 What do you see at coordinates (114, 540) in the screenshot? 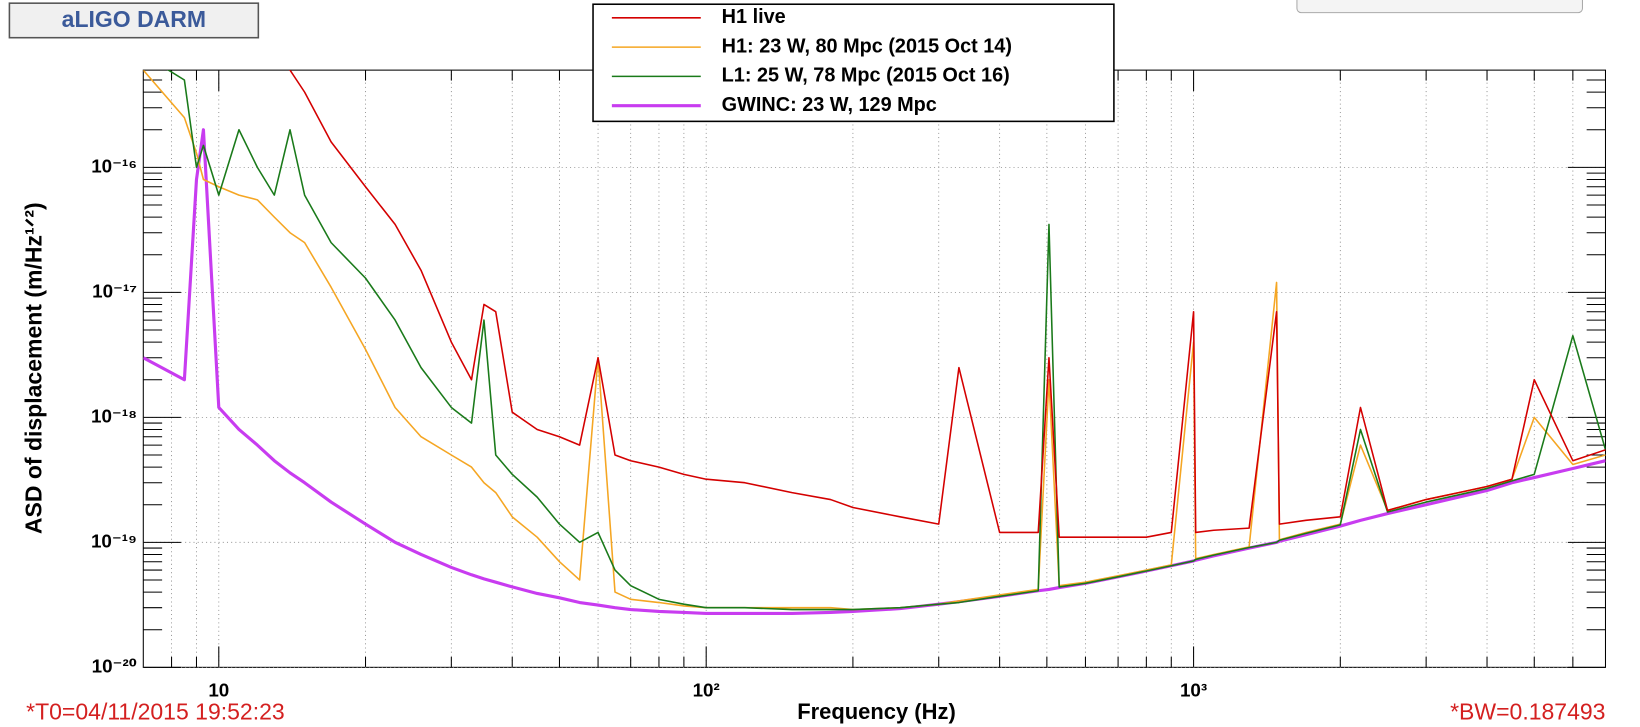
I see `y-tick-label: 10⁻¹⁹` at bounding box center [114, 540].